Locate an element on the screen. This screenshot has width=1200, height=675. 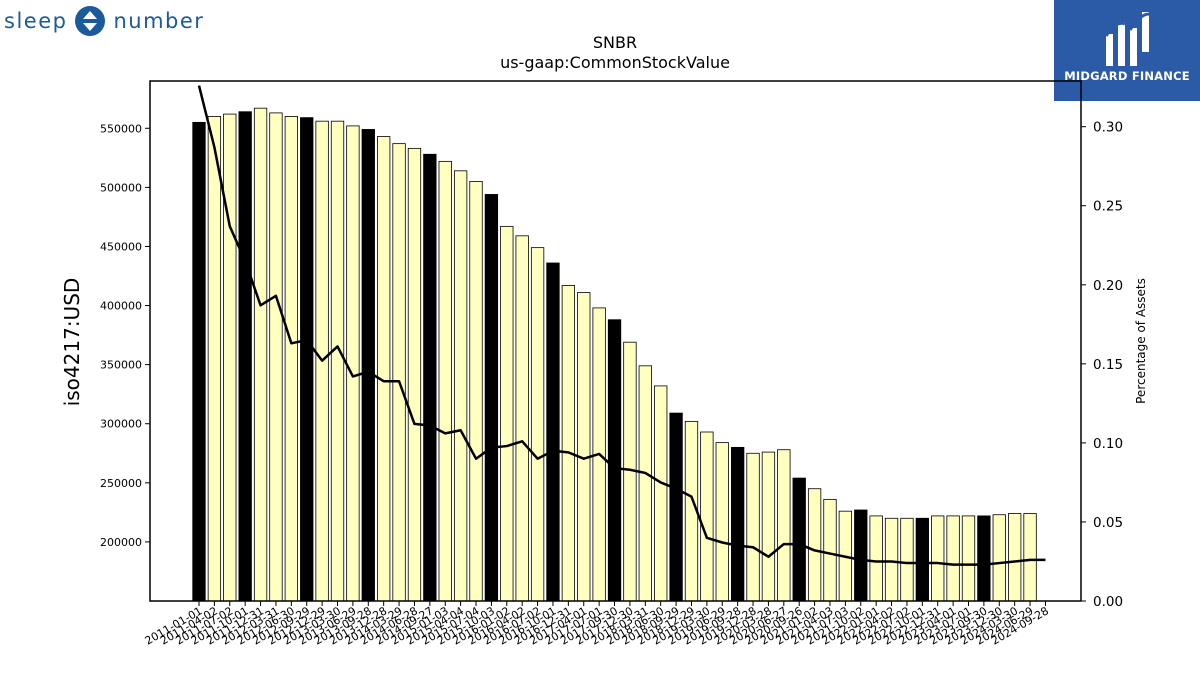
y2-tick-label: 0.00 is located at coordinates (1108, 602).